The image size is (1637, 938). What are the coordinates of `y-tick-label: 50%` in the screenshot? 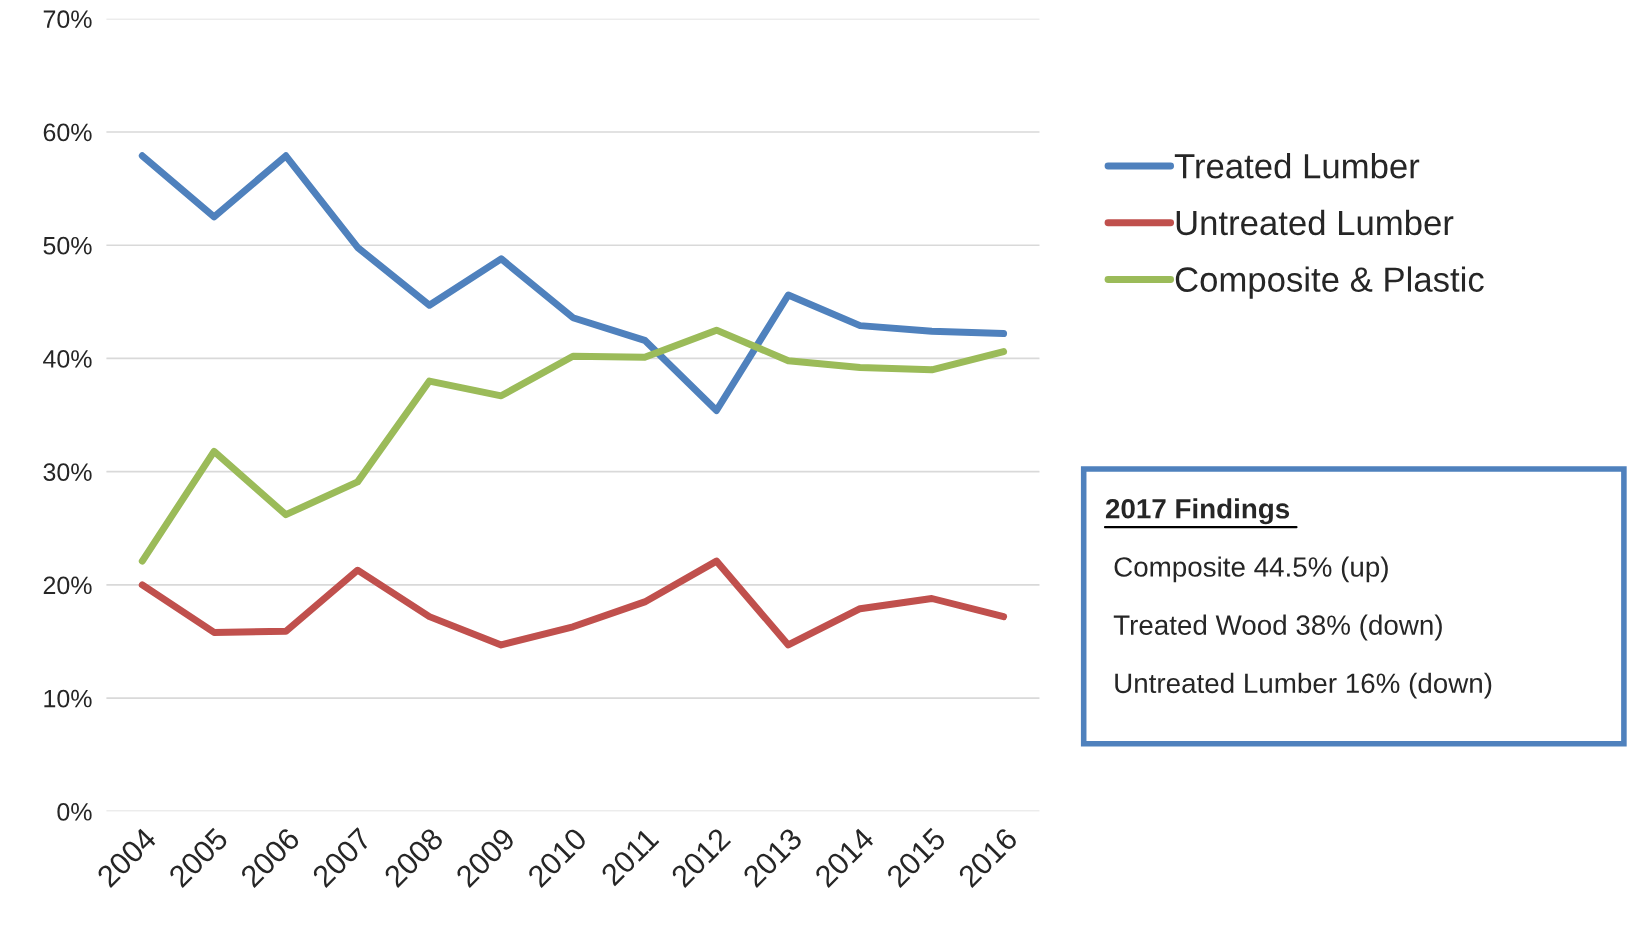 It's located at (67, 245).